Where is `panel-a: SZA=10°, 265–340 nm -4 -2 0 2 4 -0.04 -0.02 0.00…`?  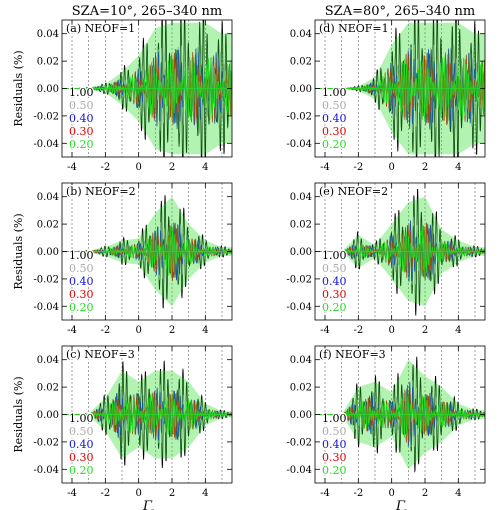
panel-a: SZA=10°, 265–340 nm -4 -2 0 2 4 -0.04 -0.02 0.00… is located at coordinates (122, 88).